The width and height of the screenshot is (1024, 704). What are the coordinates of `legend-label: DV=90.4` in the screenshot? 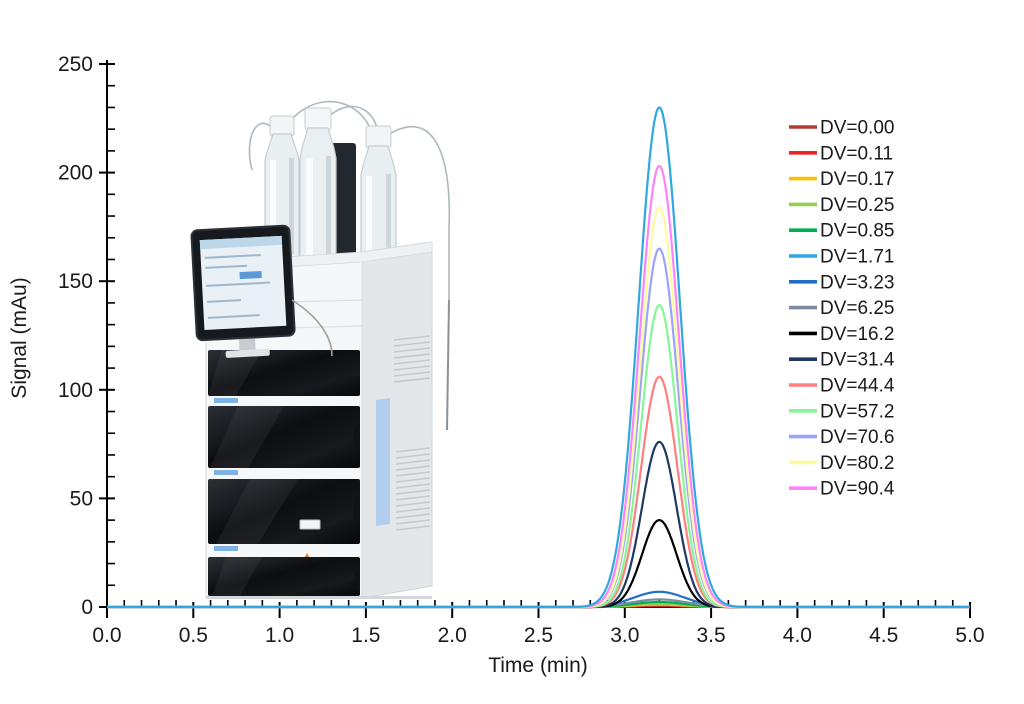 It's located at (857, 489).